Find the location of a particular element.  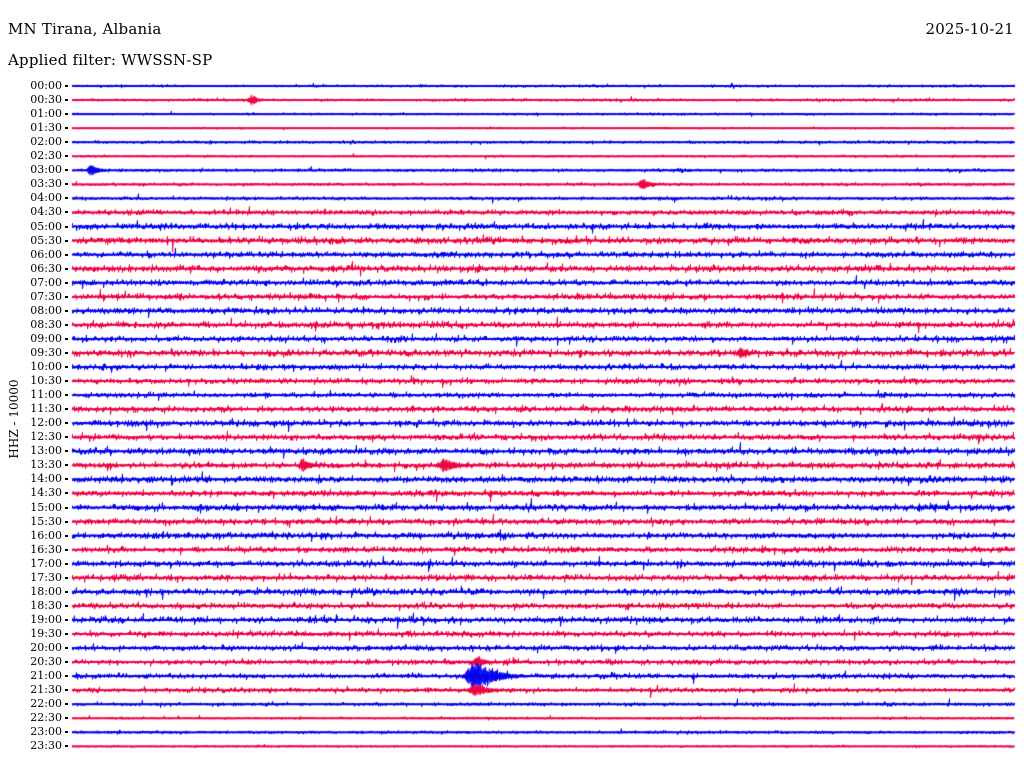

time-label-row: 00:30 is located at coordinates (46, 100).